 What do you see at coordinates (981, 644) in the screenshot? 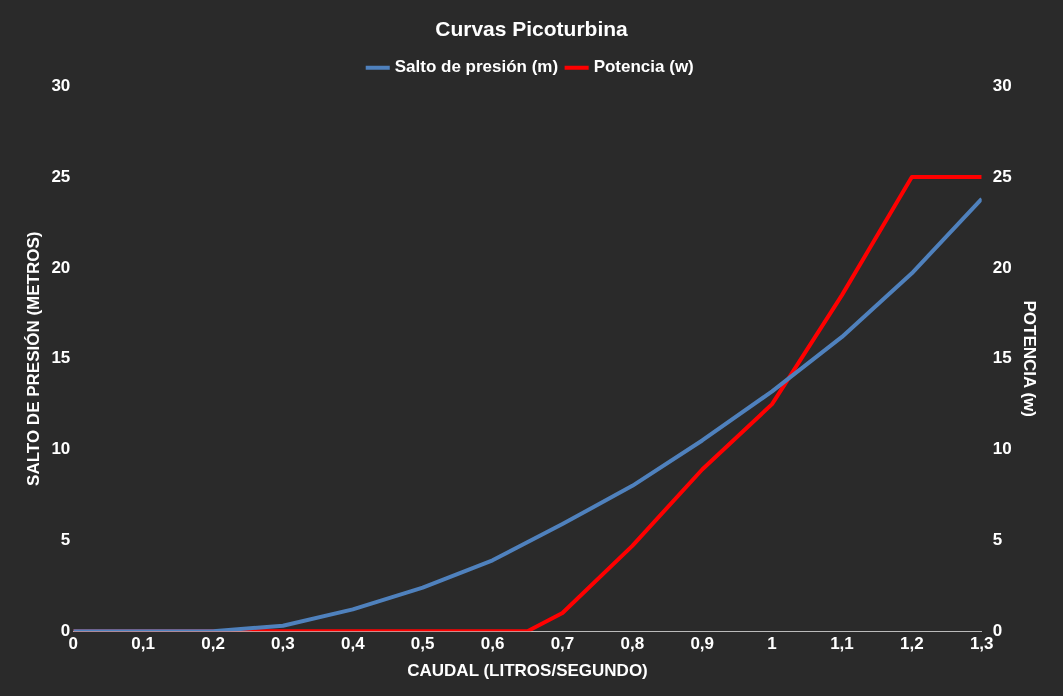
I see `x-tick-label: 1,3` at bounding box center [981, 644].